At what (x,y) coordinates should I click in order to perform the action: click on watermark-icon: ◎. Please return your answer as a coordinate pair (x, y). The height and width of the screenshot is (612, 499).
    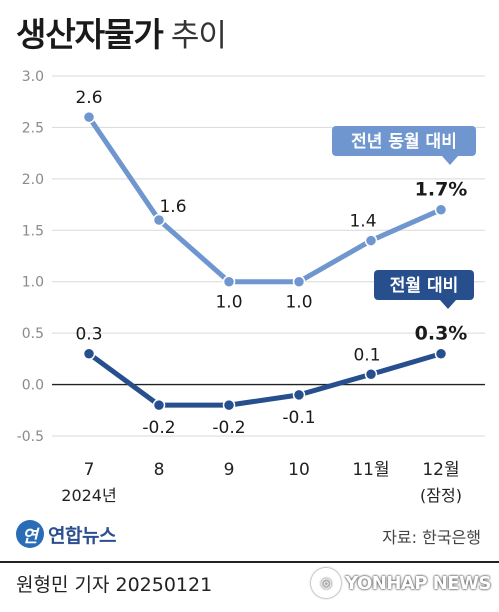
    Looking at the image, I should click on (326, 583).